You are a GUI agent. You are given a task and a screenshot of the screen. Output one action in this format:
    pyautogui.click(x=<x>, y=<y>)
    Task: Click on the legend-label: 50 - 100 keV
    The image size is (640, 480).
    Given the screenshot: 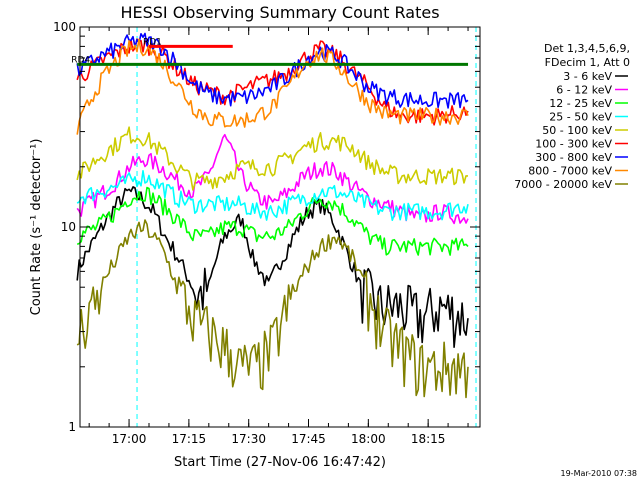 What is the action you would take?
    pyautogui.click(x=577, y=130)
    